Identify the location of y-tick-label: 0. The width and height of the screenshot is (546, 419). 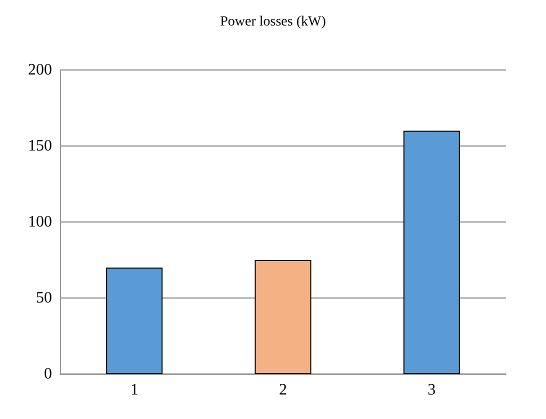
(48, 374).